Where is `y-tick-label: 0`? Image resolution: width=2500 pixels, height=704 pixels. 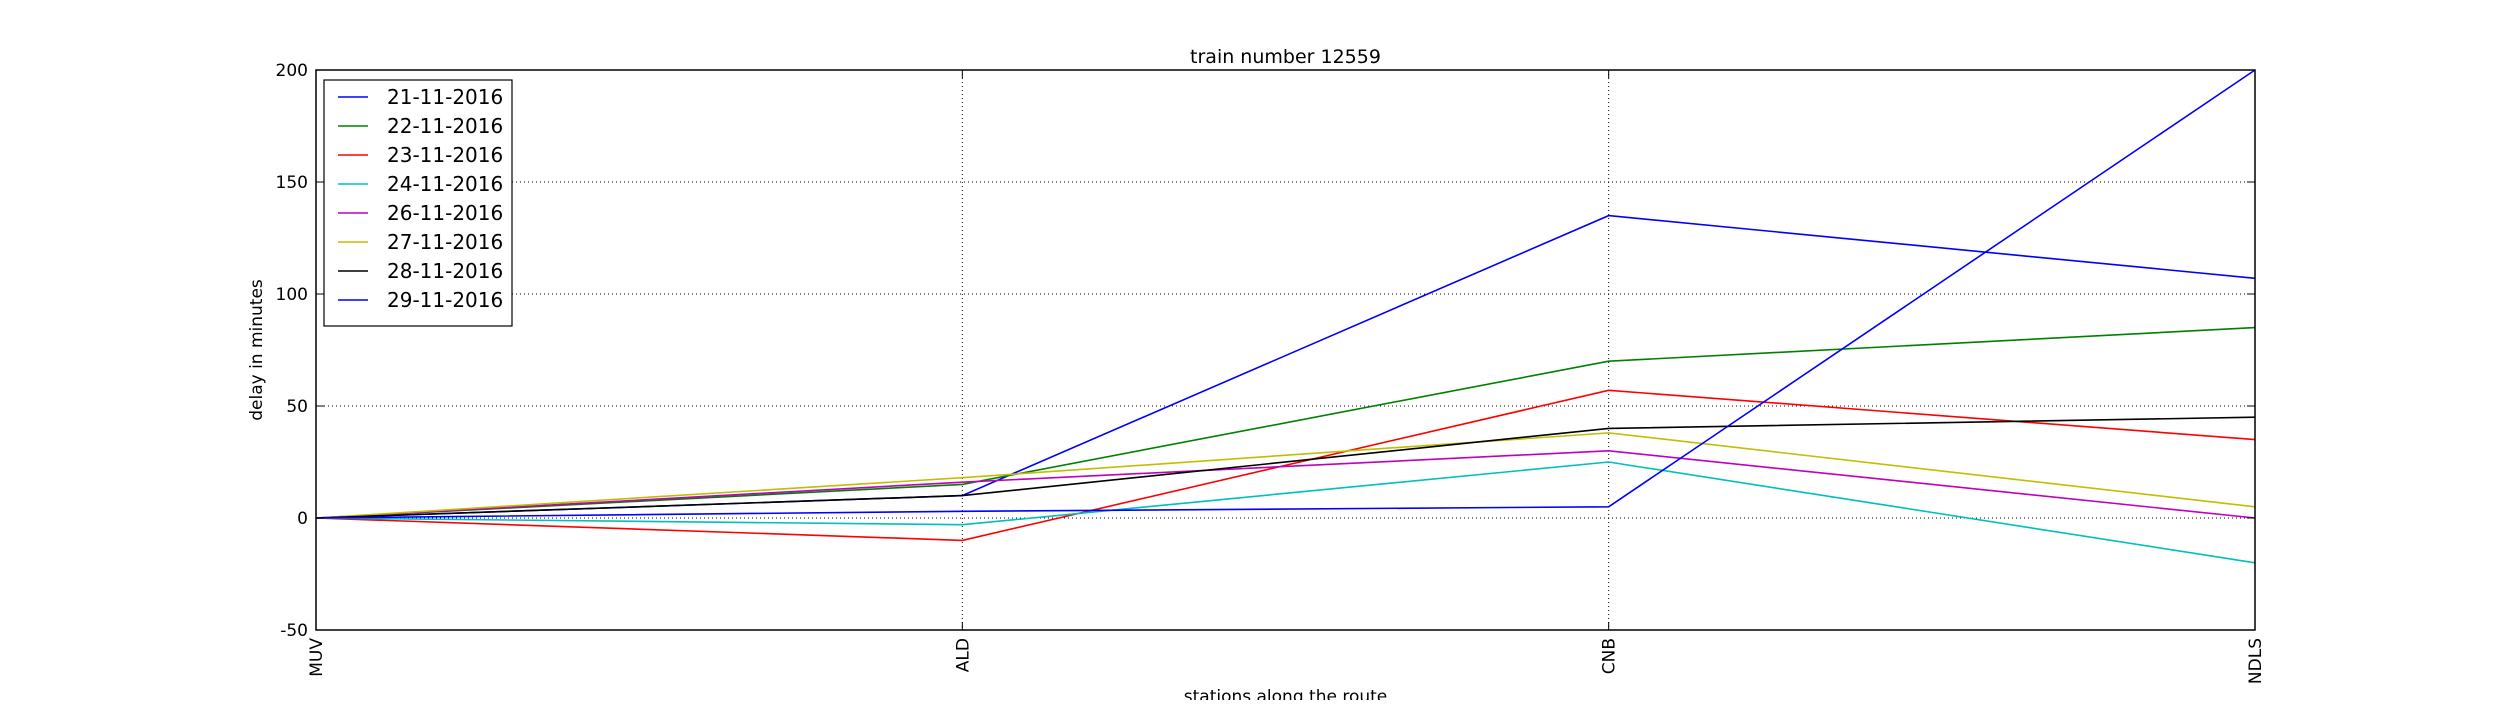
y-tick-label: 0 is located at coordinates (302, 519).